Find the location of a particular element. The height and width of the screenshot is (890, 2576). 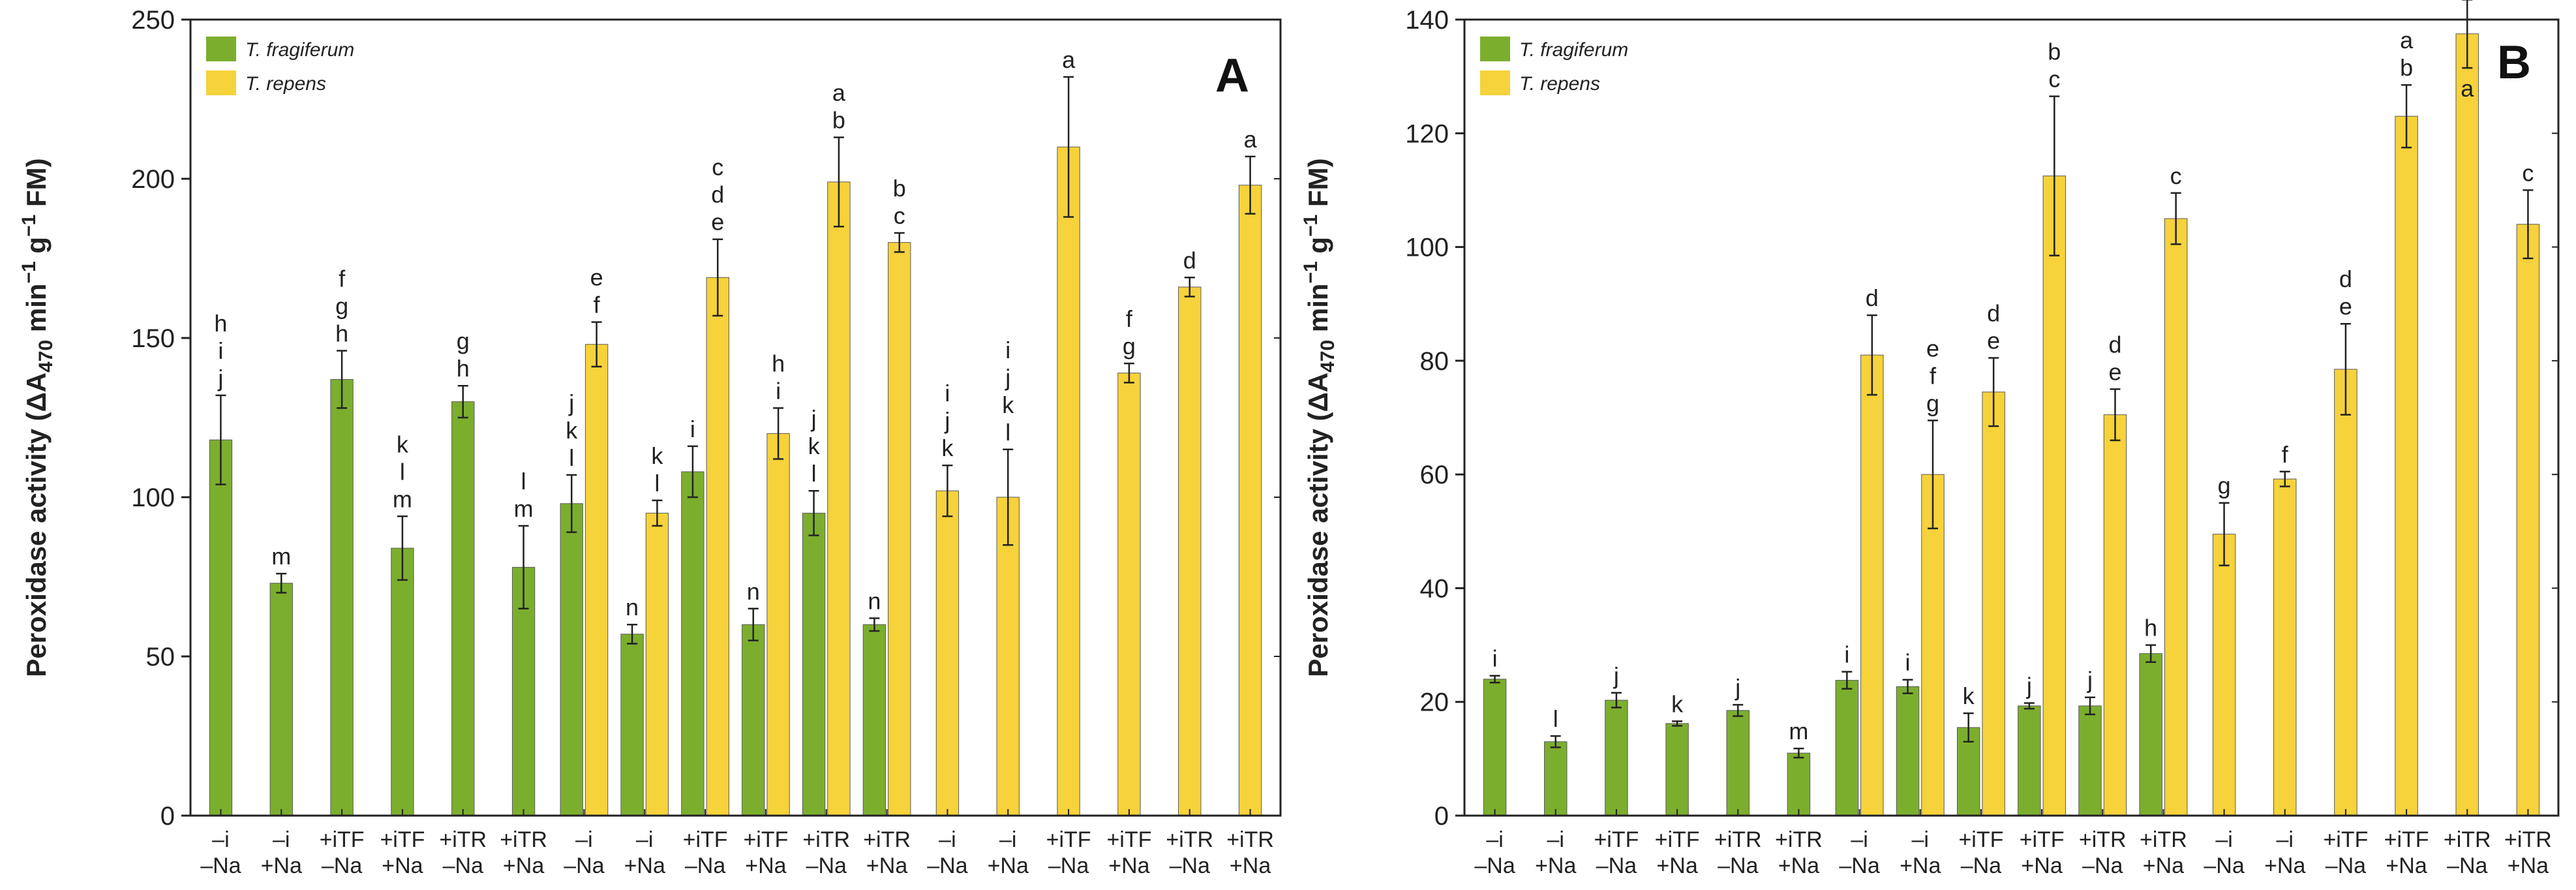

bar-group: fg +iTF+Na is located at coordinates (1128, 591).